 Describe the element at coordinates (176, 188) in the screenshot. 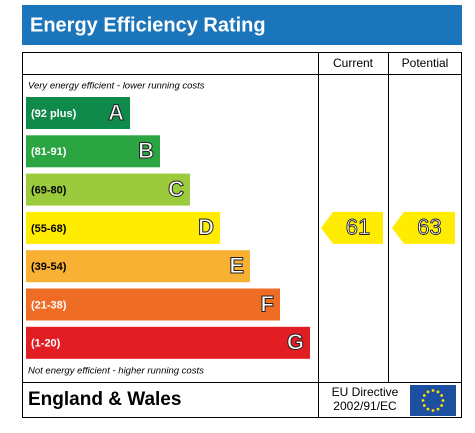

I see `band-letter: C` at that location.